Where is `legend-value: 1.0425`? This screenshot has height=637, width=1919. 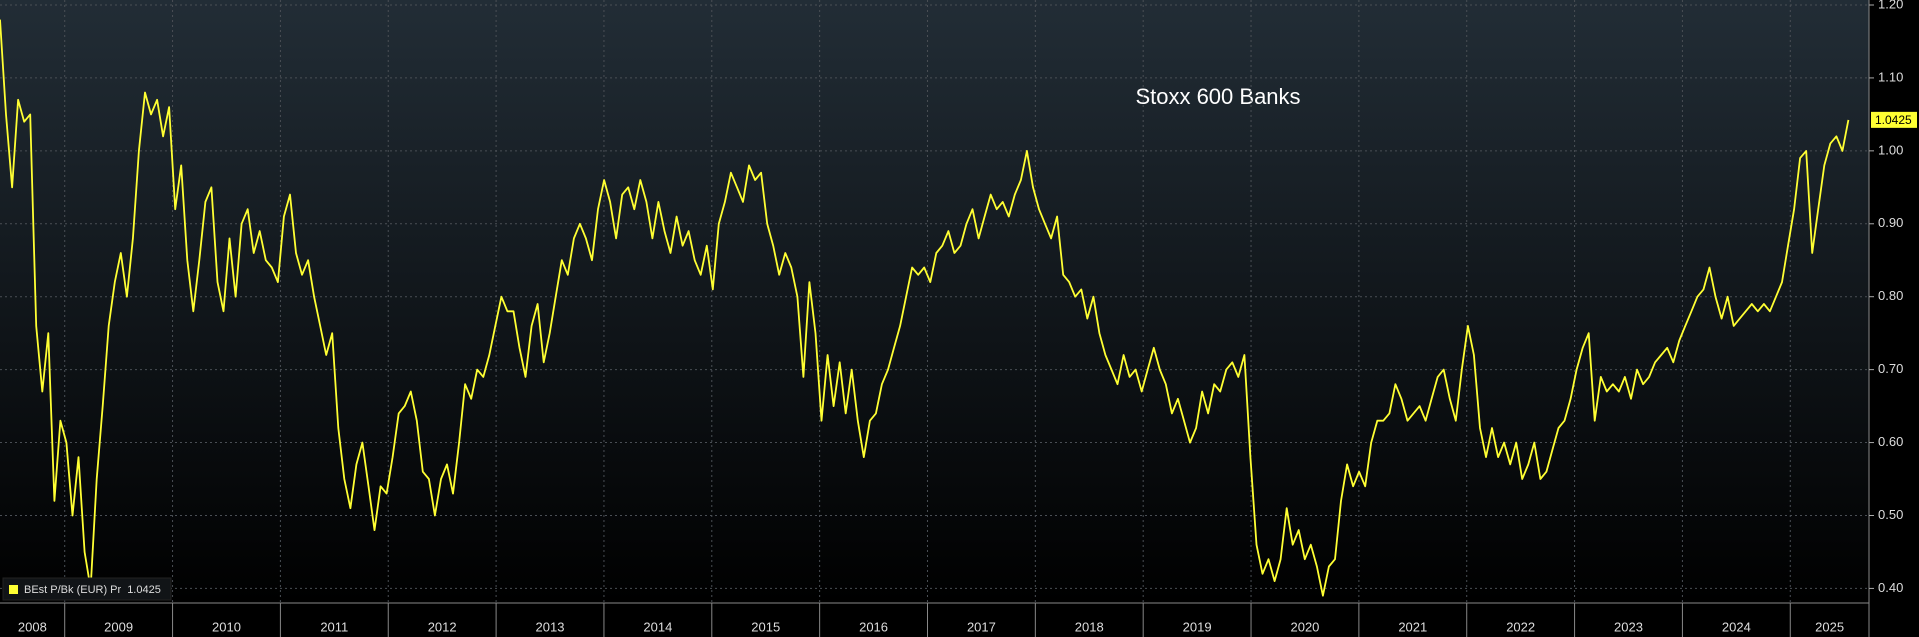
legend-value: 1.0425 is located at coordinates (144, 590).